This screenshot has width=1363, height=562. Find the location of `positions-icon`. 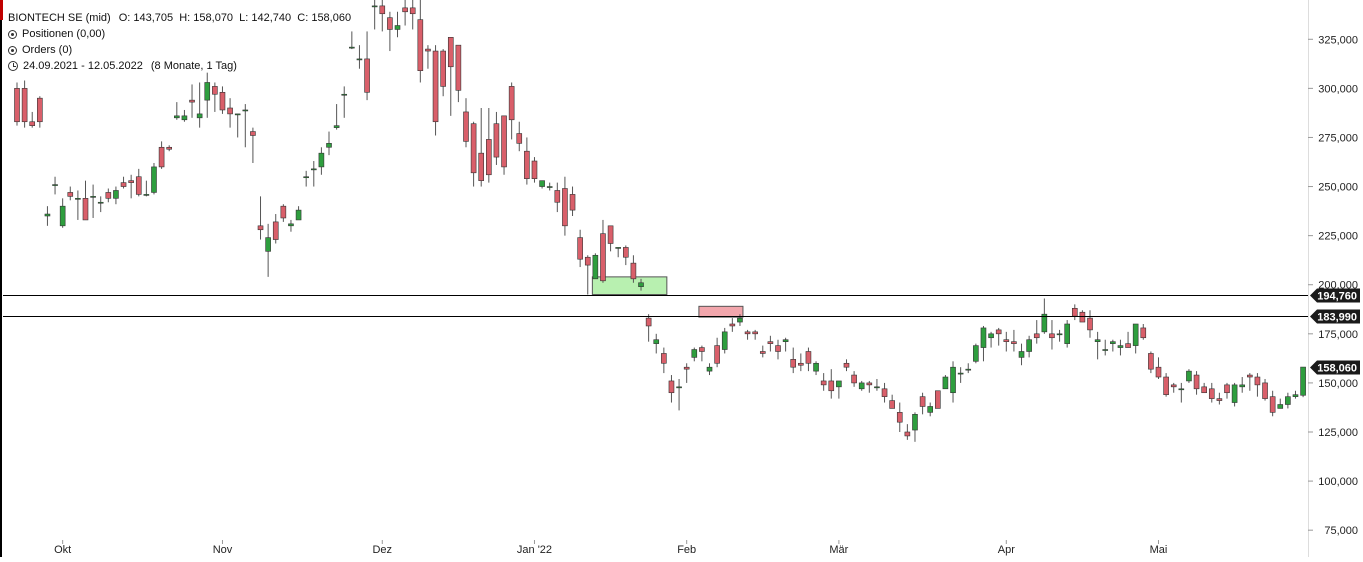

positions-icon is located at coordinates (12, 34).